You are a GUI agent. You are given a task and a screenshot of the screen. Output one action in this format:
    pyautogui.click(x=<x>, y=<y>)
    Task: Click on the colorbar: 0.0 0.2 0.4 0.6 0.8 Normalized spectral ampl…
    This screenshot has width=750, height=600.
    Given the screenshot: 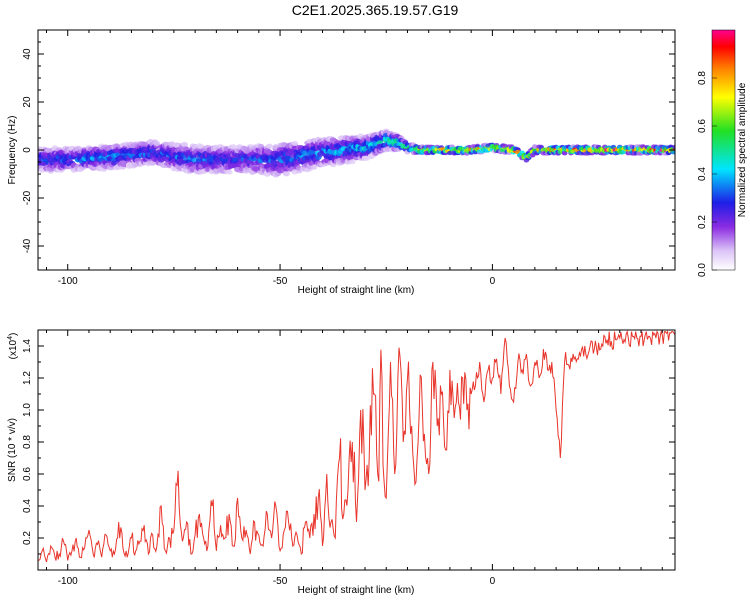 What is the action you would take?
    pyautogui.click(x=722, y=153)
    